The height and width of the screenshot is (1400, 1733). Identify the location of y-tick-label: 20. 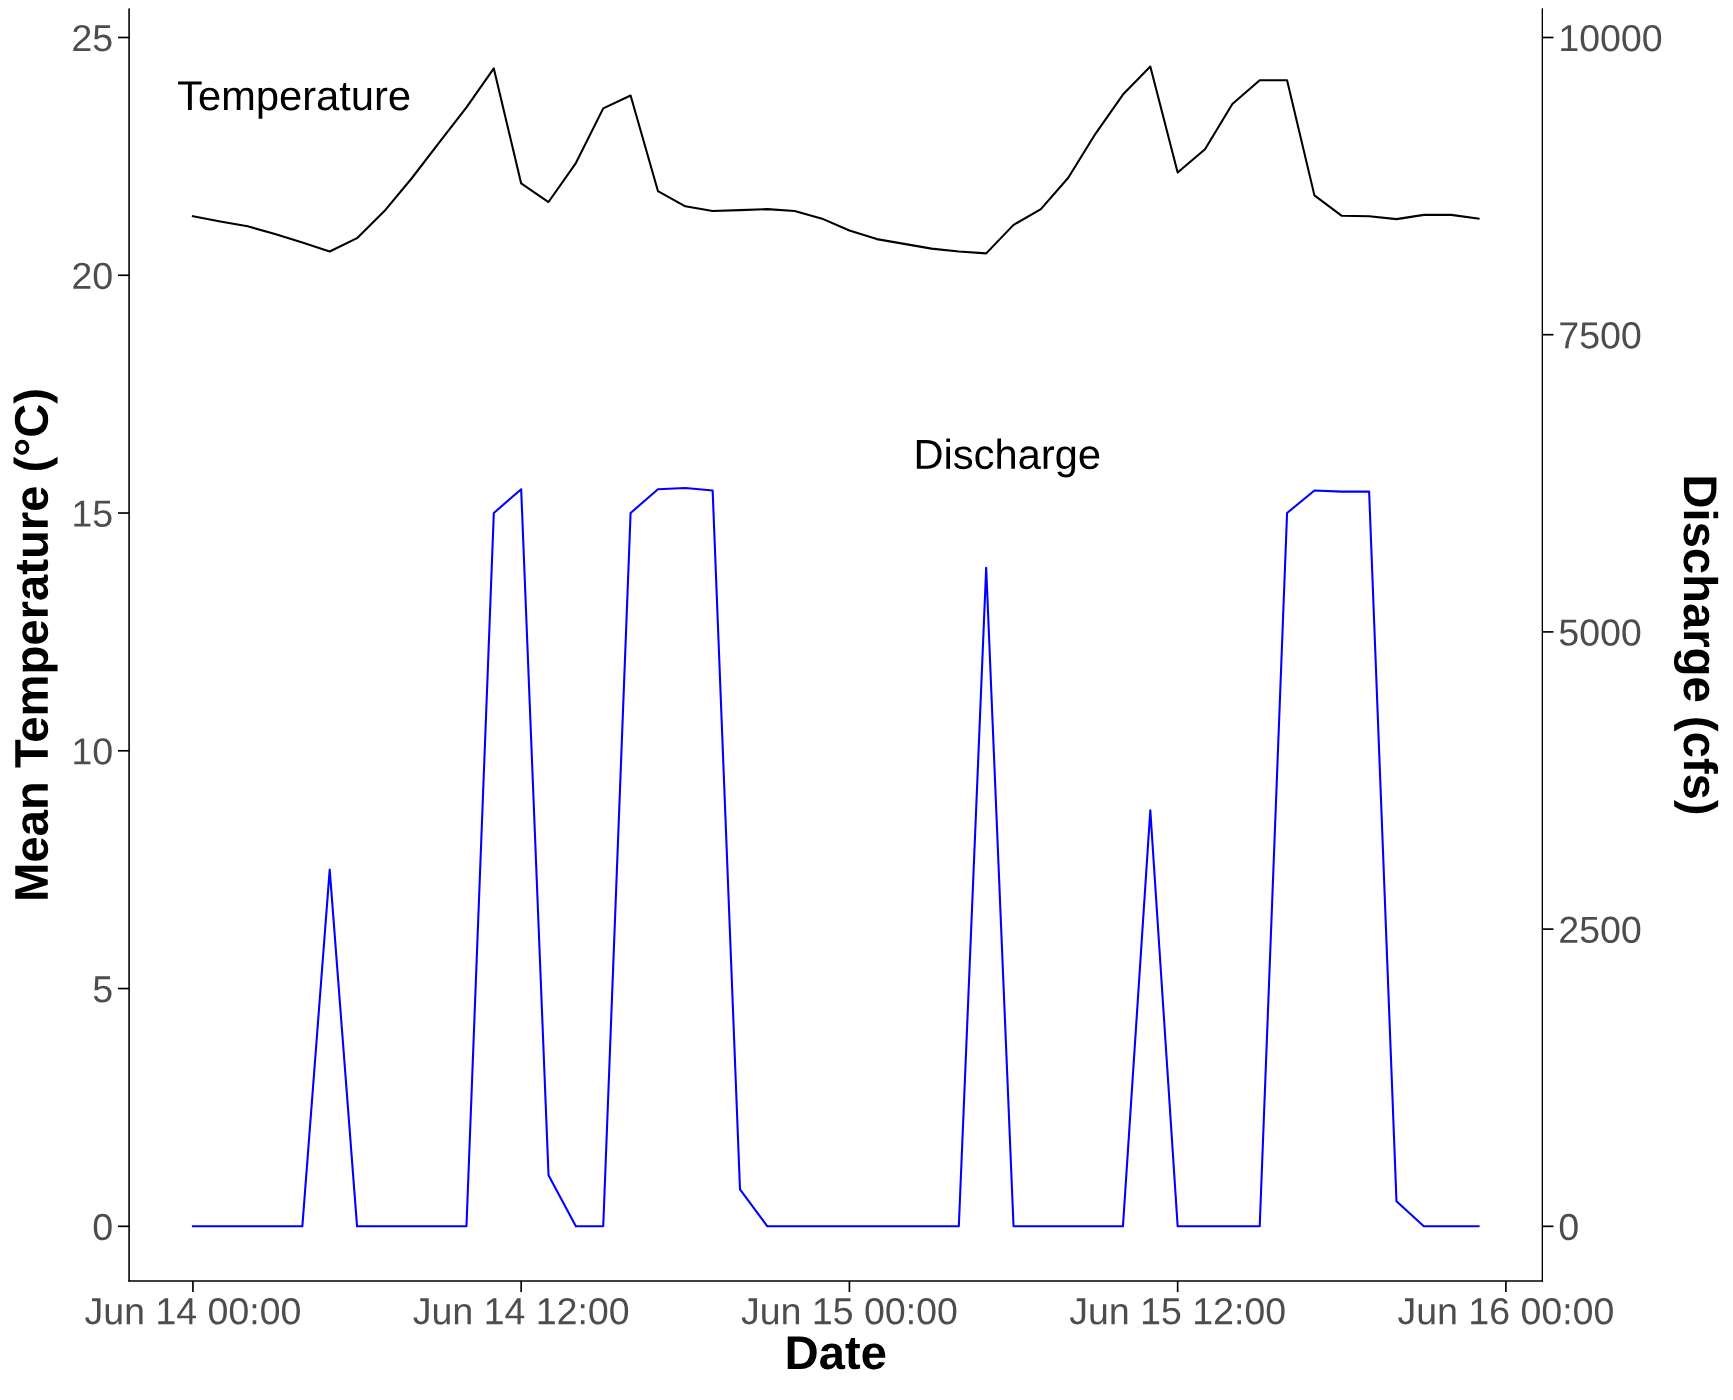
(92, 276).